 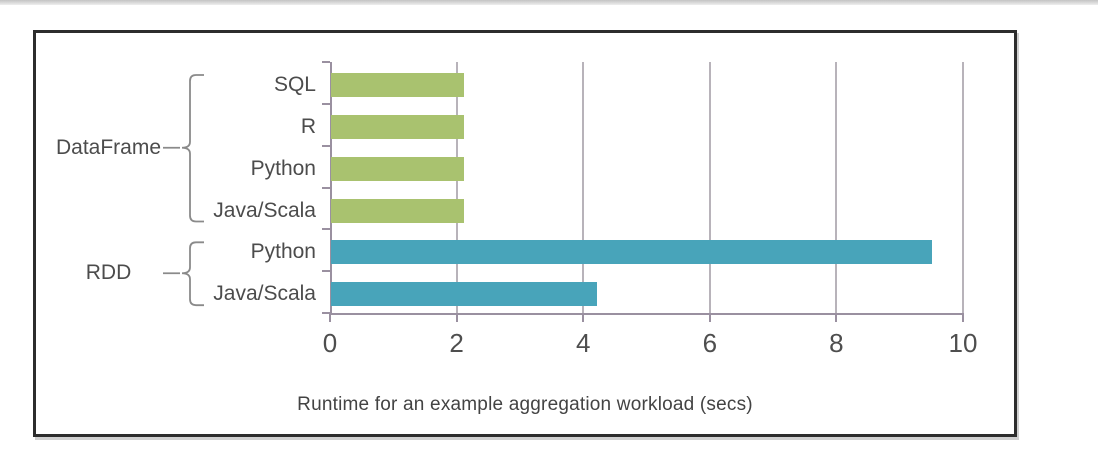 I want to click on x-tick-label: 10, so click(x=963, y=343).